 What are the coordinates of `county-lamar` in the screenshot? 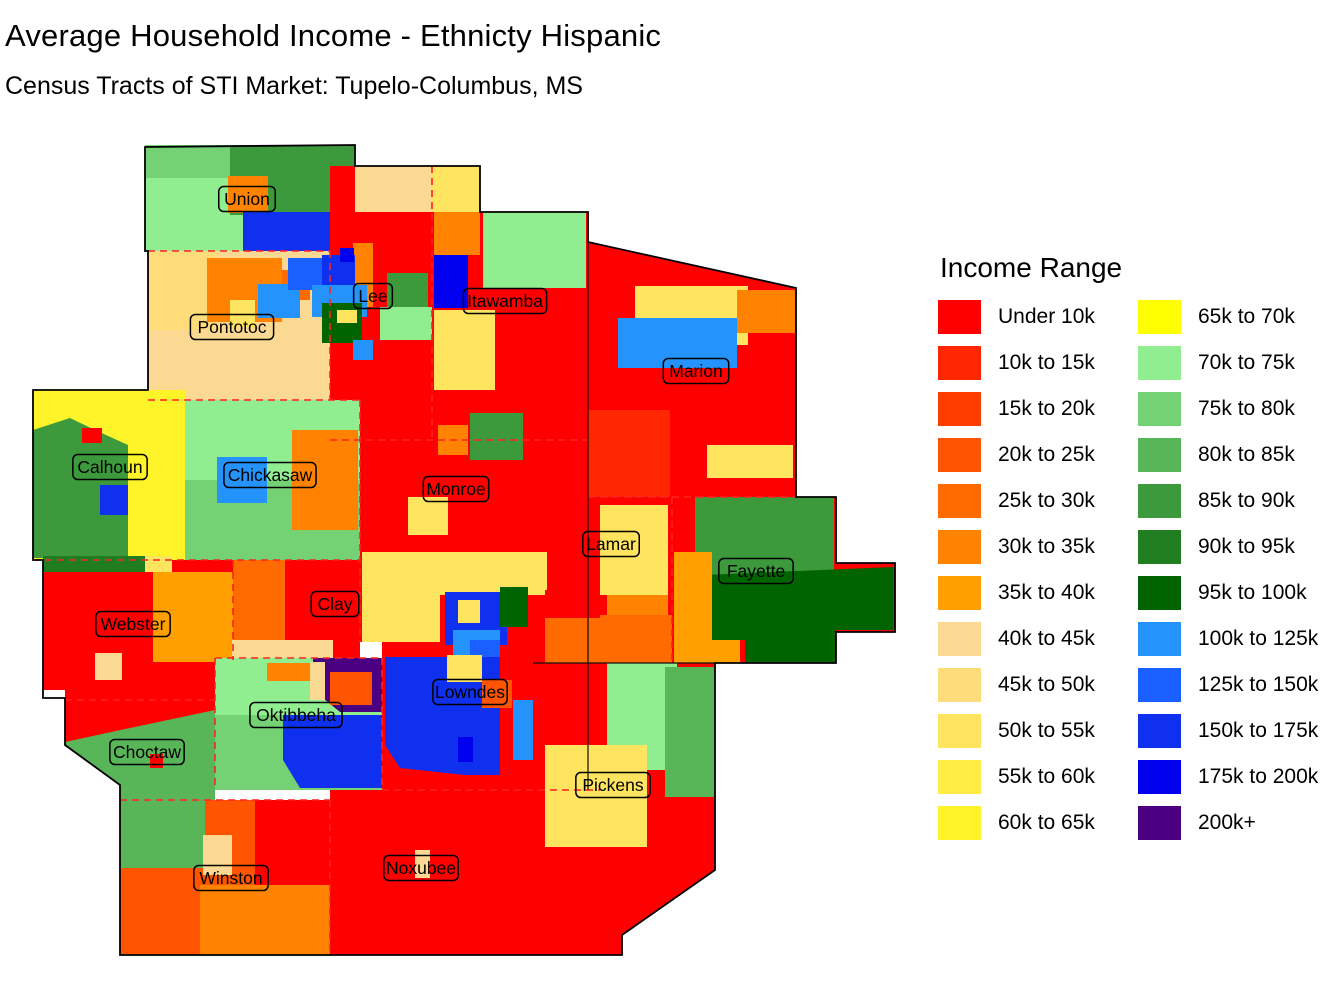 It's located at (630, 580).